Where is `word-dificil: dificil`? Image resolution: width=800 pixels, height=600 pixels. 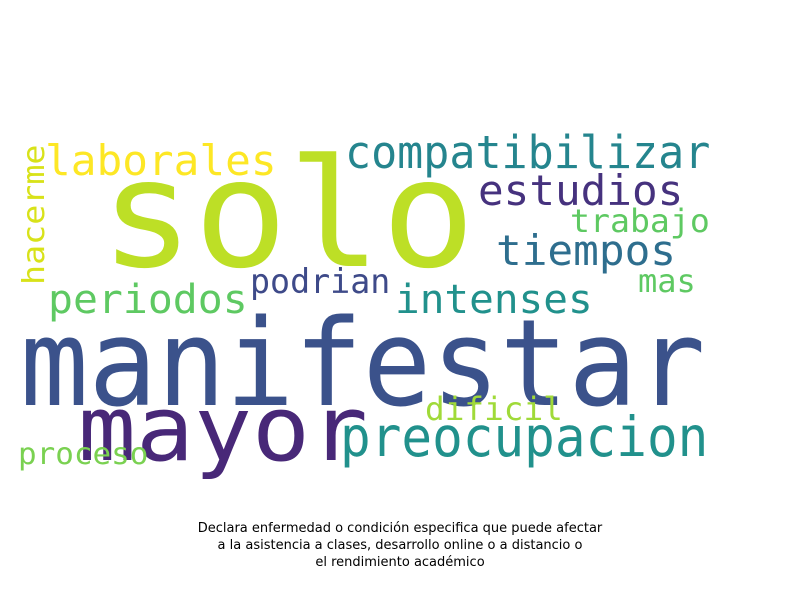
word-dificil: dificil is located at coordinates (494, 409).